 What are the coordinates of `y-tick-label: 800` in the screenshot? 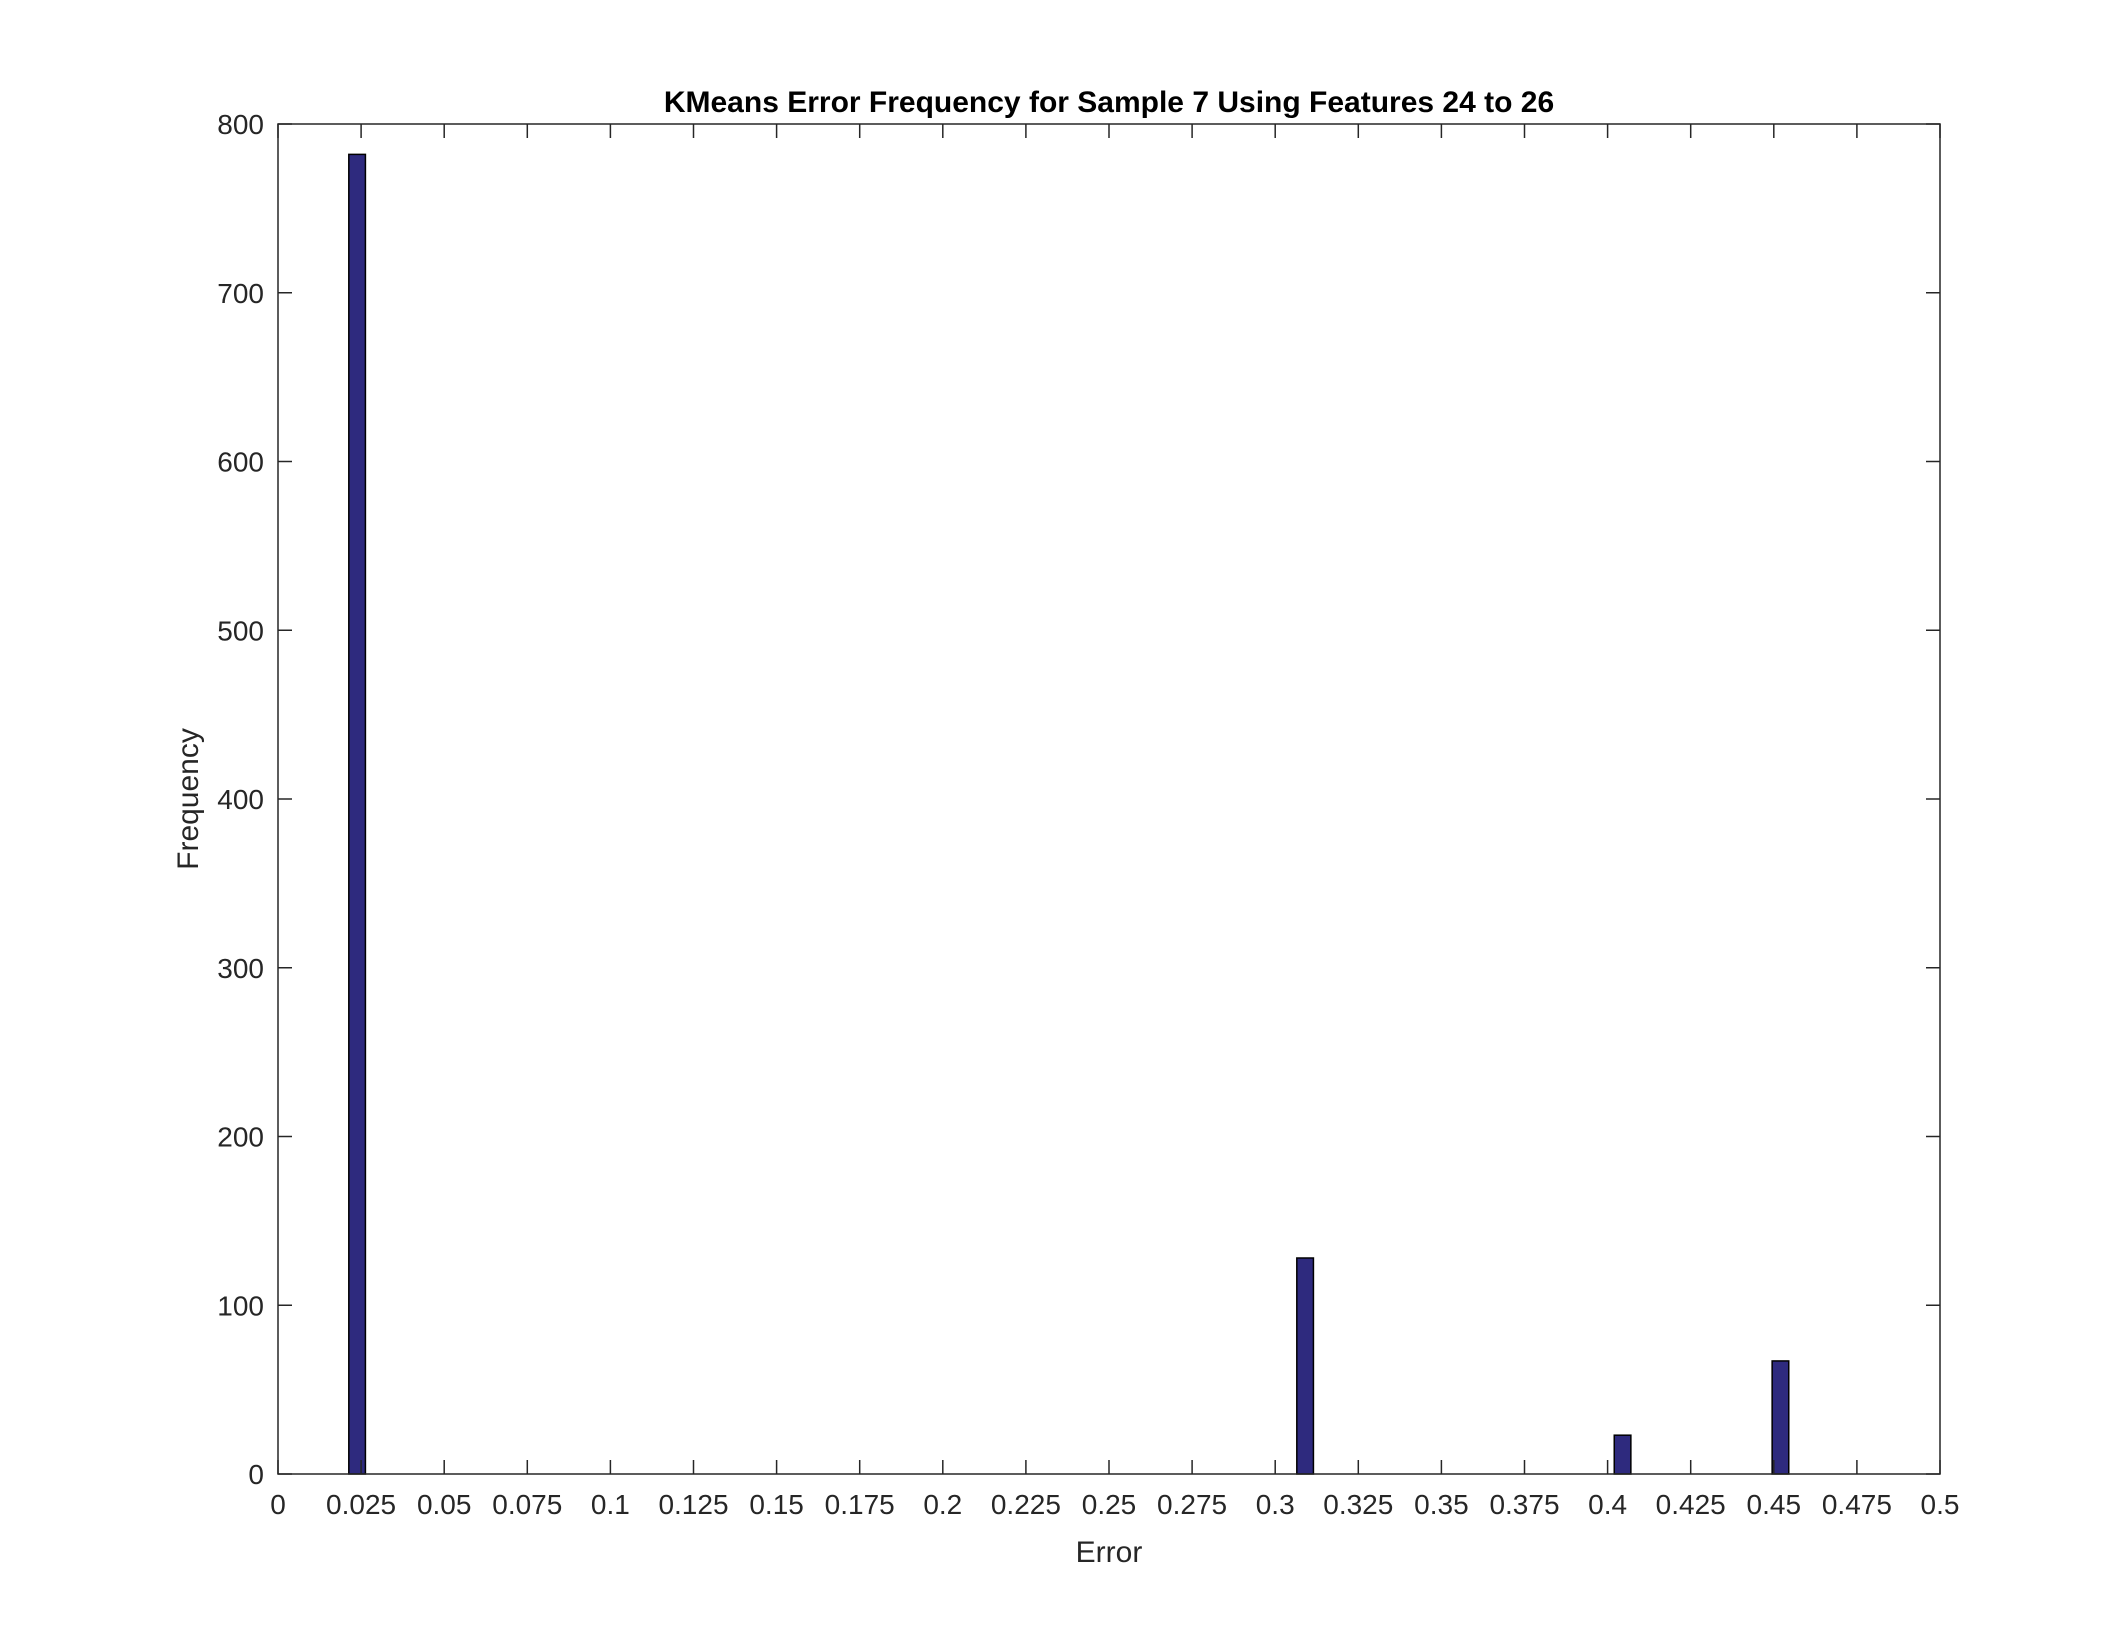 It's located at (240, 124).